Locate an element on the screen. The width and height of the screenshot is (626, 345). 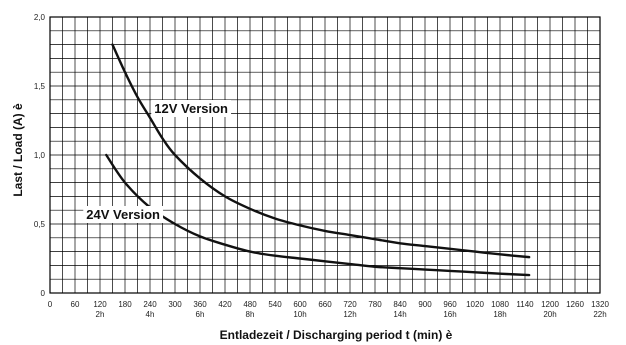
y-tick-label: 1,0 is located at coordinates (40, 155).